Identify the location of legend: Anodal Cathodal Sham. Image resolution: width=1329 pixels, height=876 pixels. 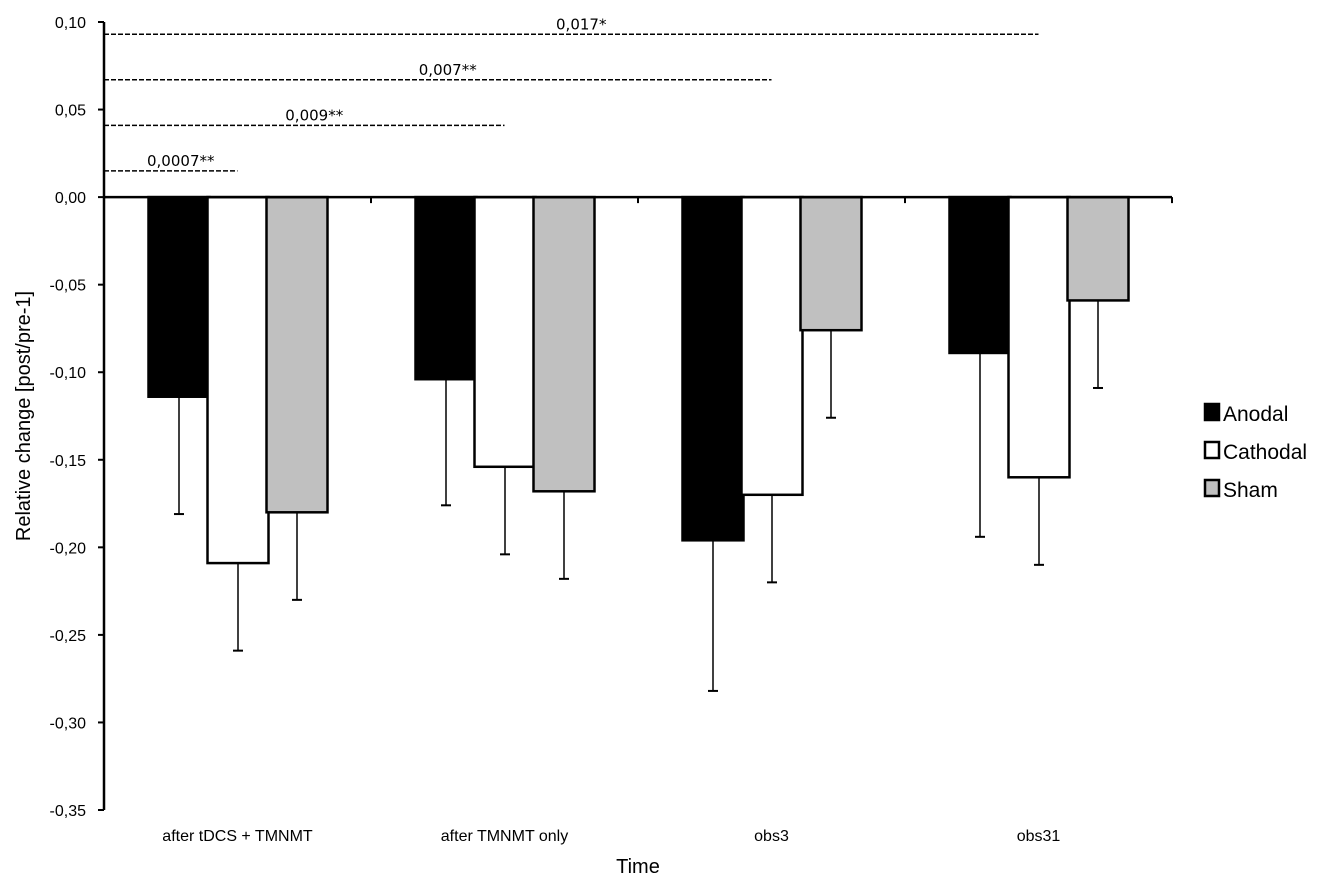
(1255, 452).